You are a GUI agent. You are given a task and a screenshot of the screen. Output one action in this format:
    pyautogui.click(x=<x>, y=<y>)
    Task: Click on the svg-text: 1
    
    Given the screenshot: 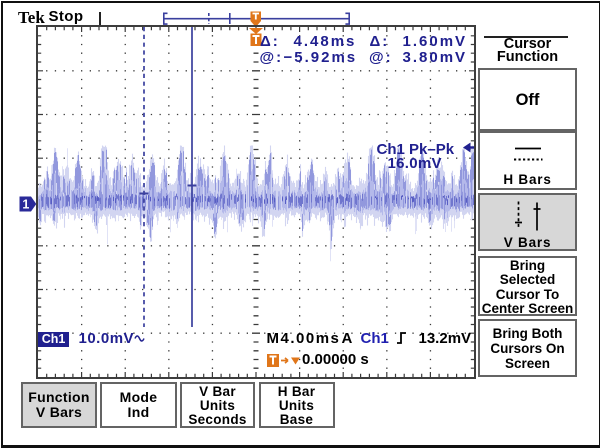 What is the action you would take?
    pyautogui.click(x=25, y=205)
    